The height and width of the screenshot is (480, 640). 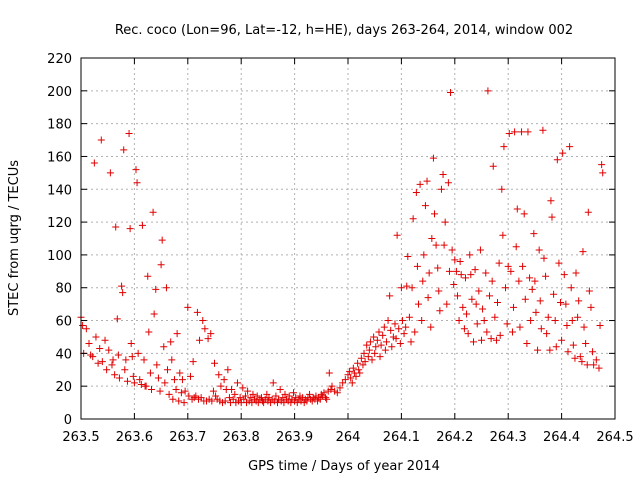 I want to click on y-tick-label: 140, so click(x=59, y=190).